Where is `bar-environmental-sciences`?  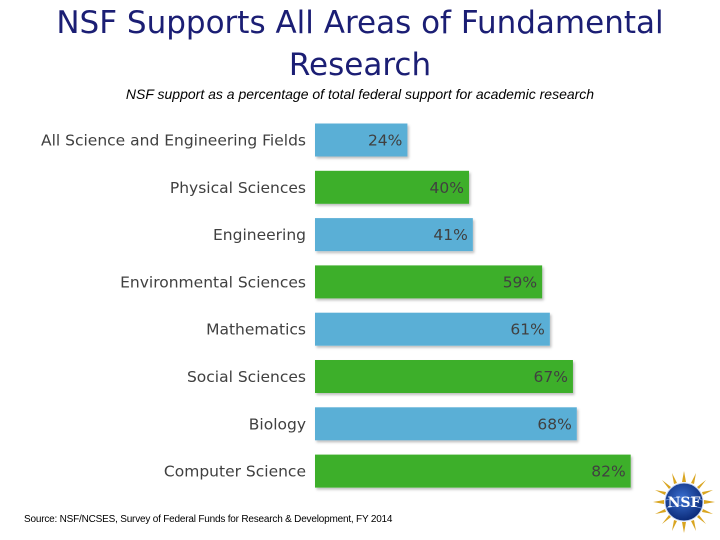
bar-environmental-sciences is located at coordinates (429, 282).